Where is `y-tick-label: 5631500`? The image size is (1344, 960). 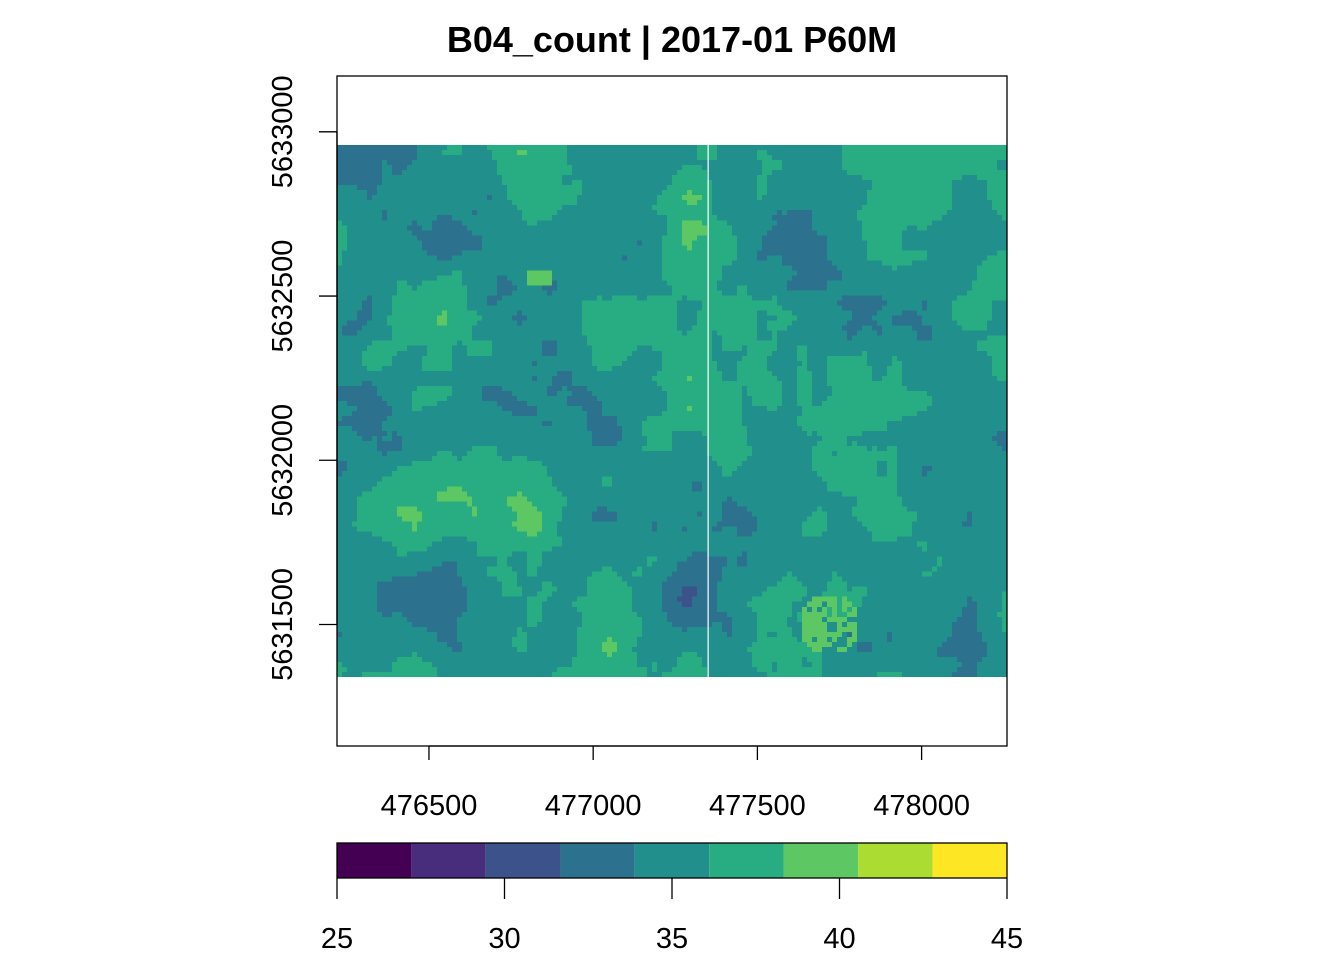 y-tick-label: 5631500 is located at coordinates (283, 624).